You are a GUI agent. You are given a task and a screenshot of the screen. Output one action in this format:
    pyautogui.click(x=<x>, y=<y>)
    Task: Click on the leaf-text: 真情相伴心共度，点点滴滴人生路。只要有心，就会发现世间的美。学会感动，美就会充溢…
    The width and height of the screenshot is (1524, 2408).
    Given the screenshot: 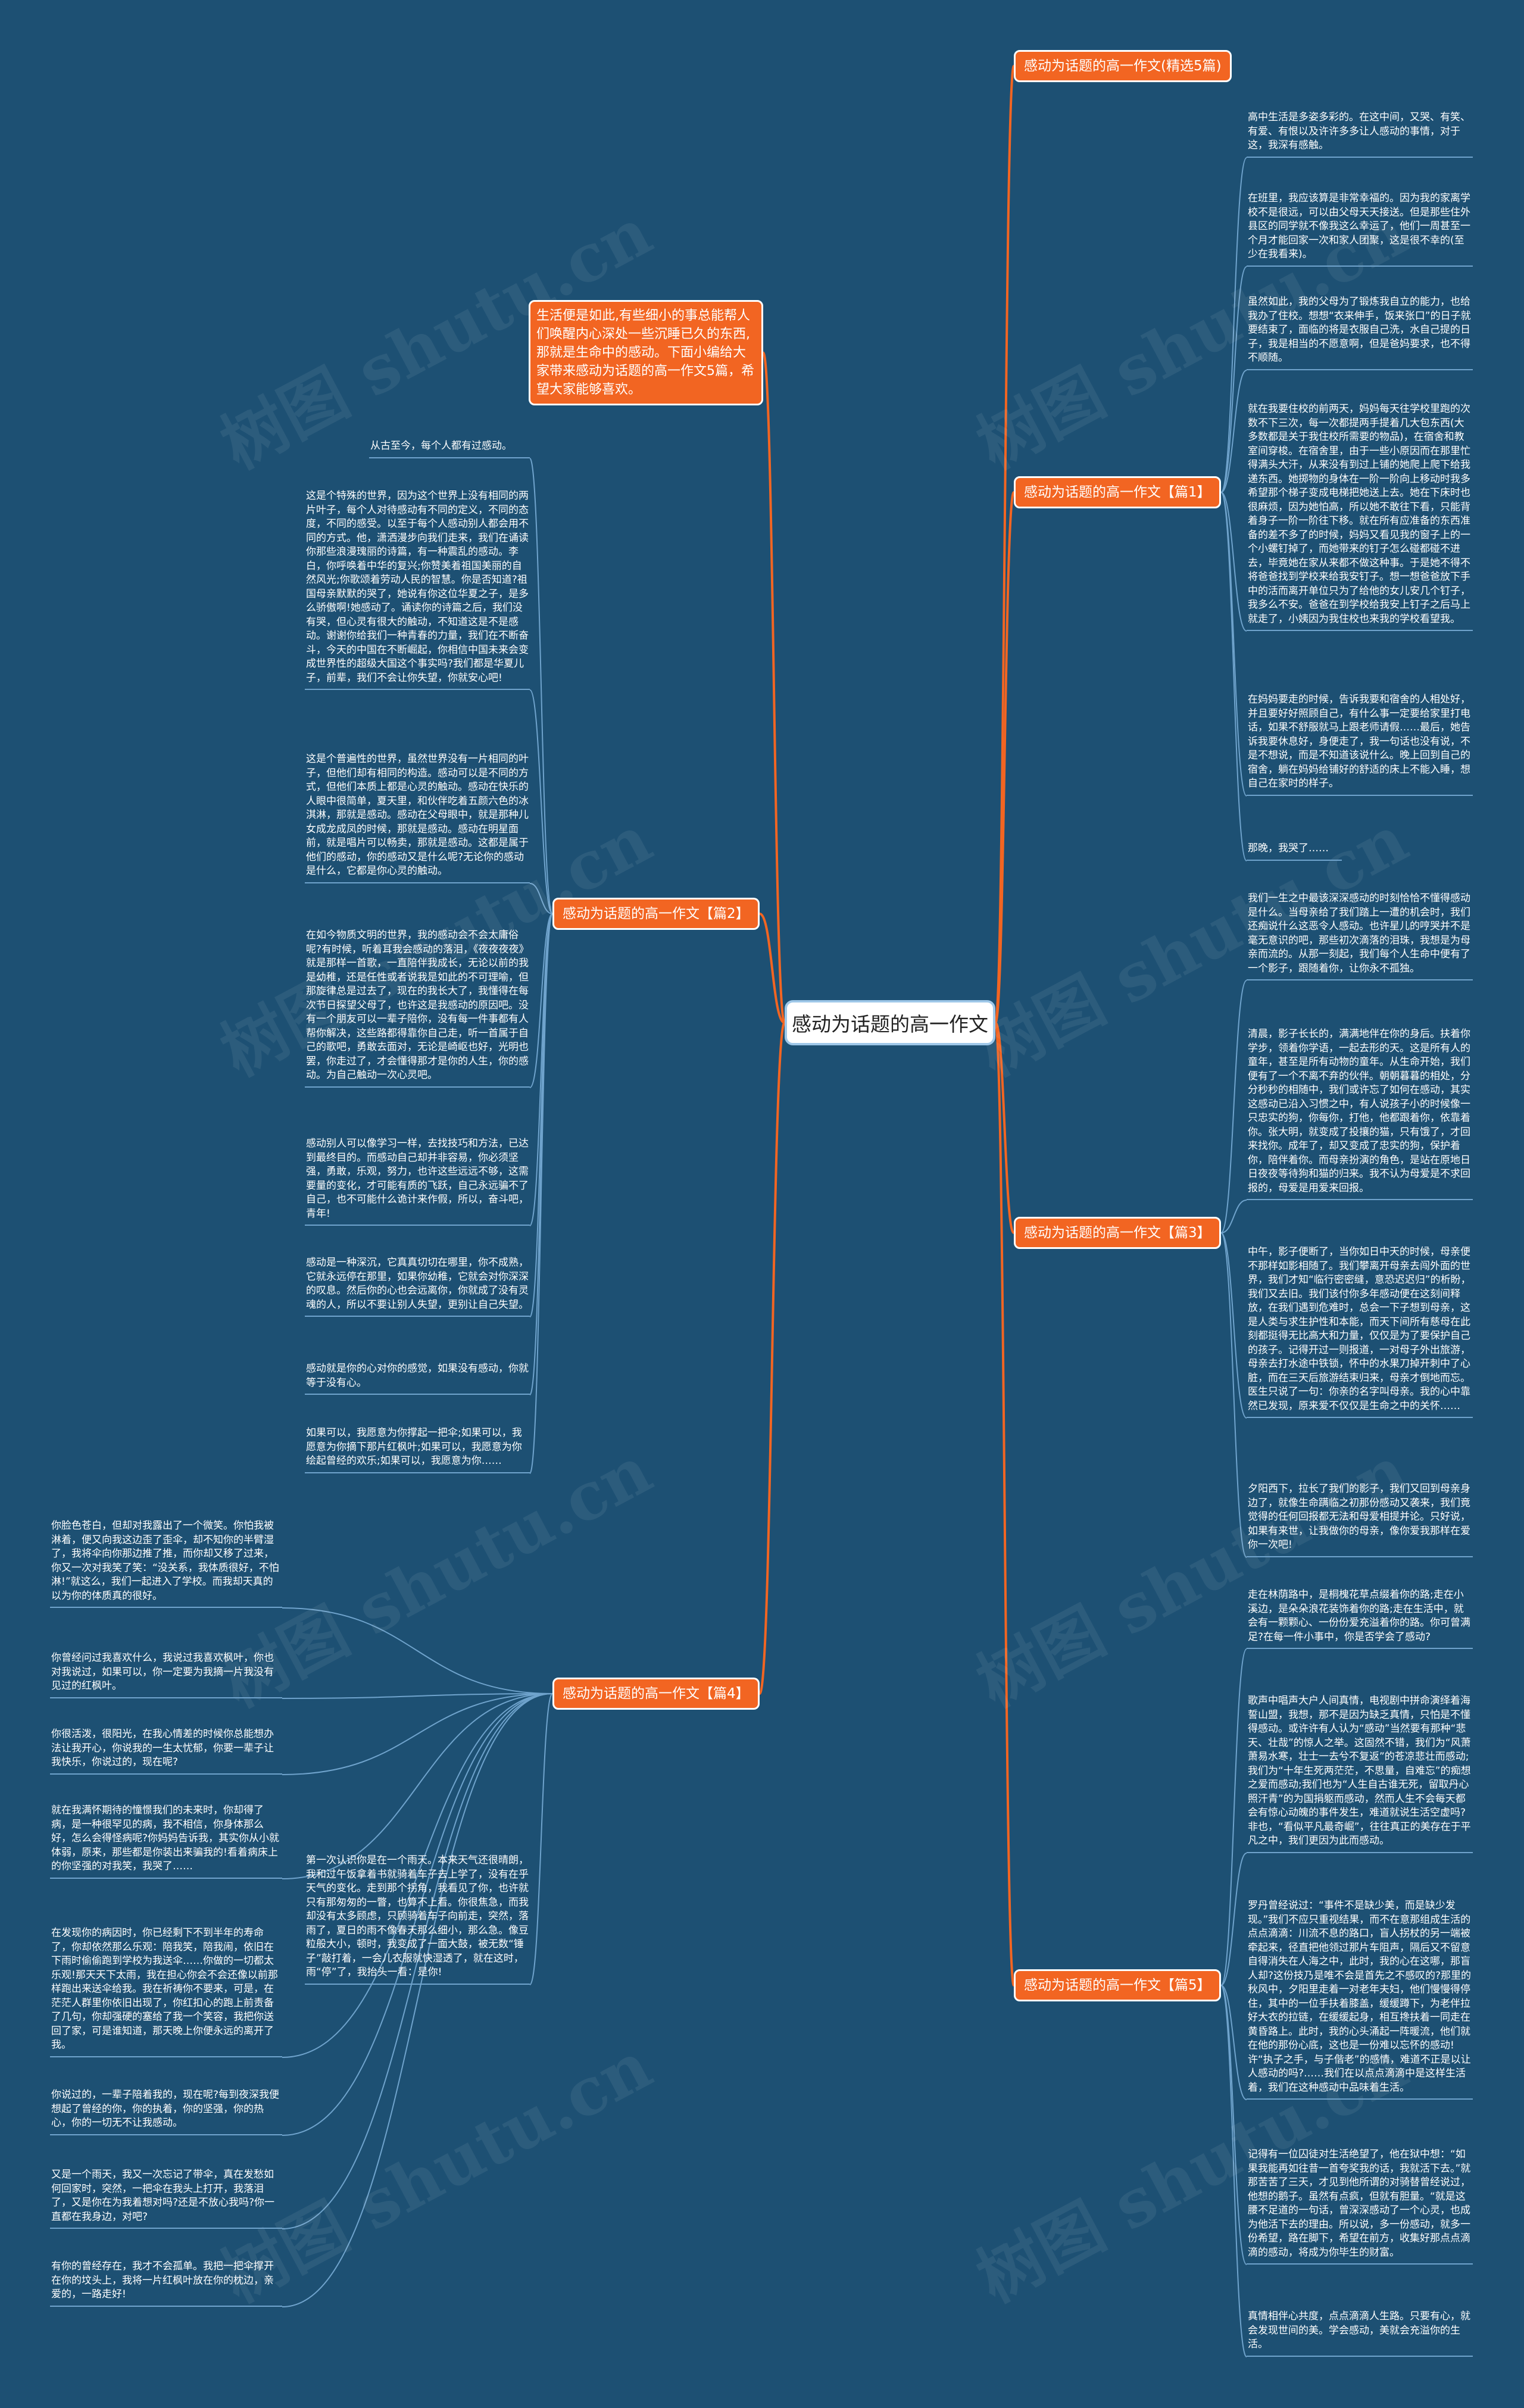 What is the action you would take?
    pyautogui.click(x=1360, y=2332)
    